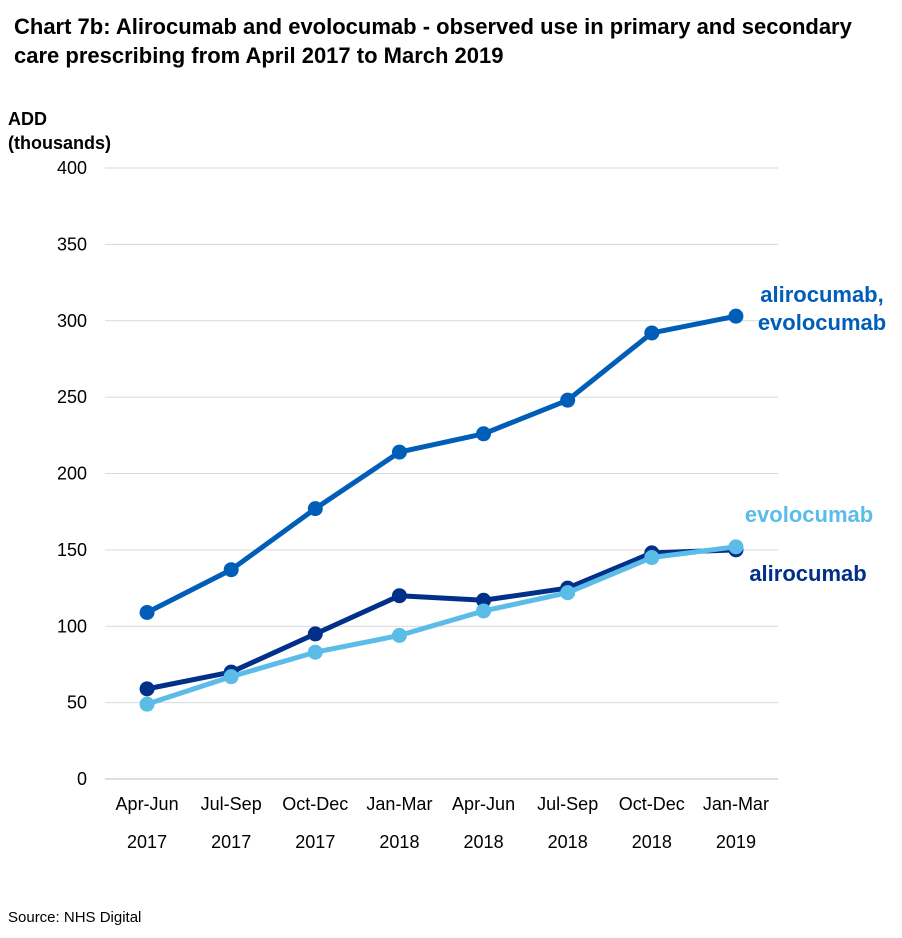  I want to click on y-tick-label: 50, so click(77, 703).